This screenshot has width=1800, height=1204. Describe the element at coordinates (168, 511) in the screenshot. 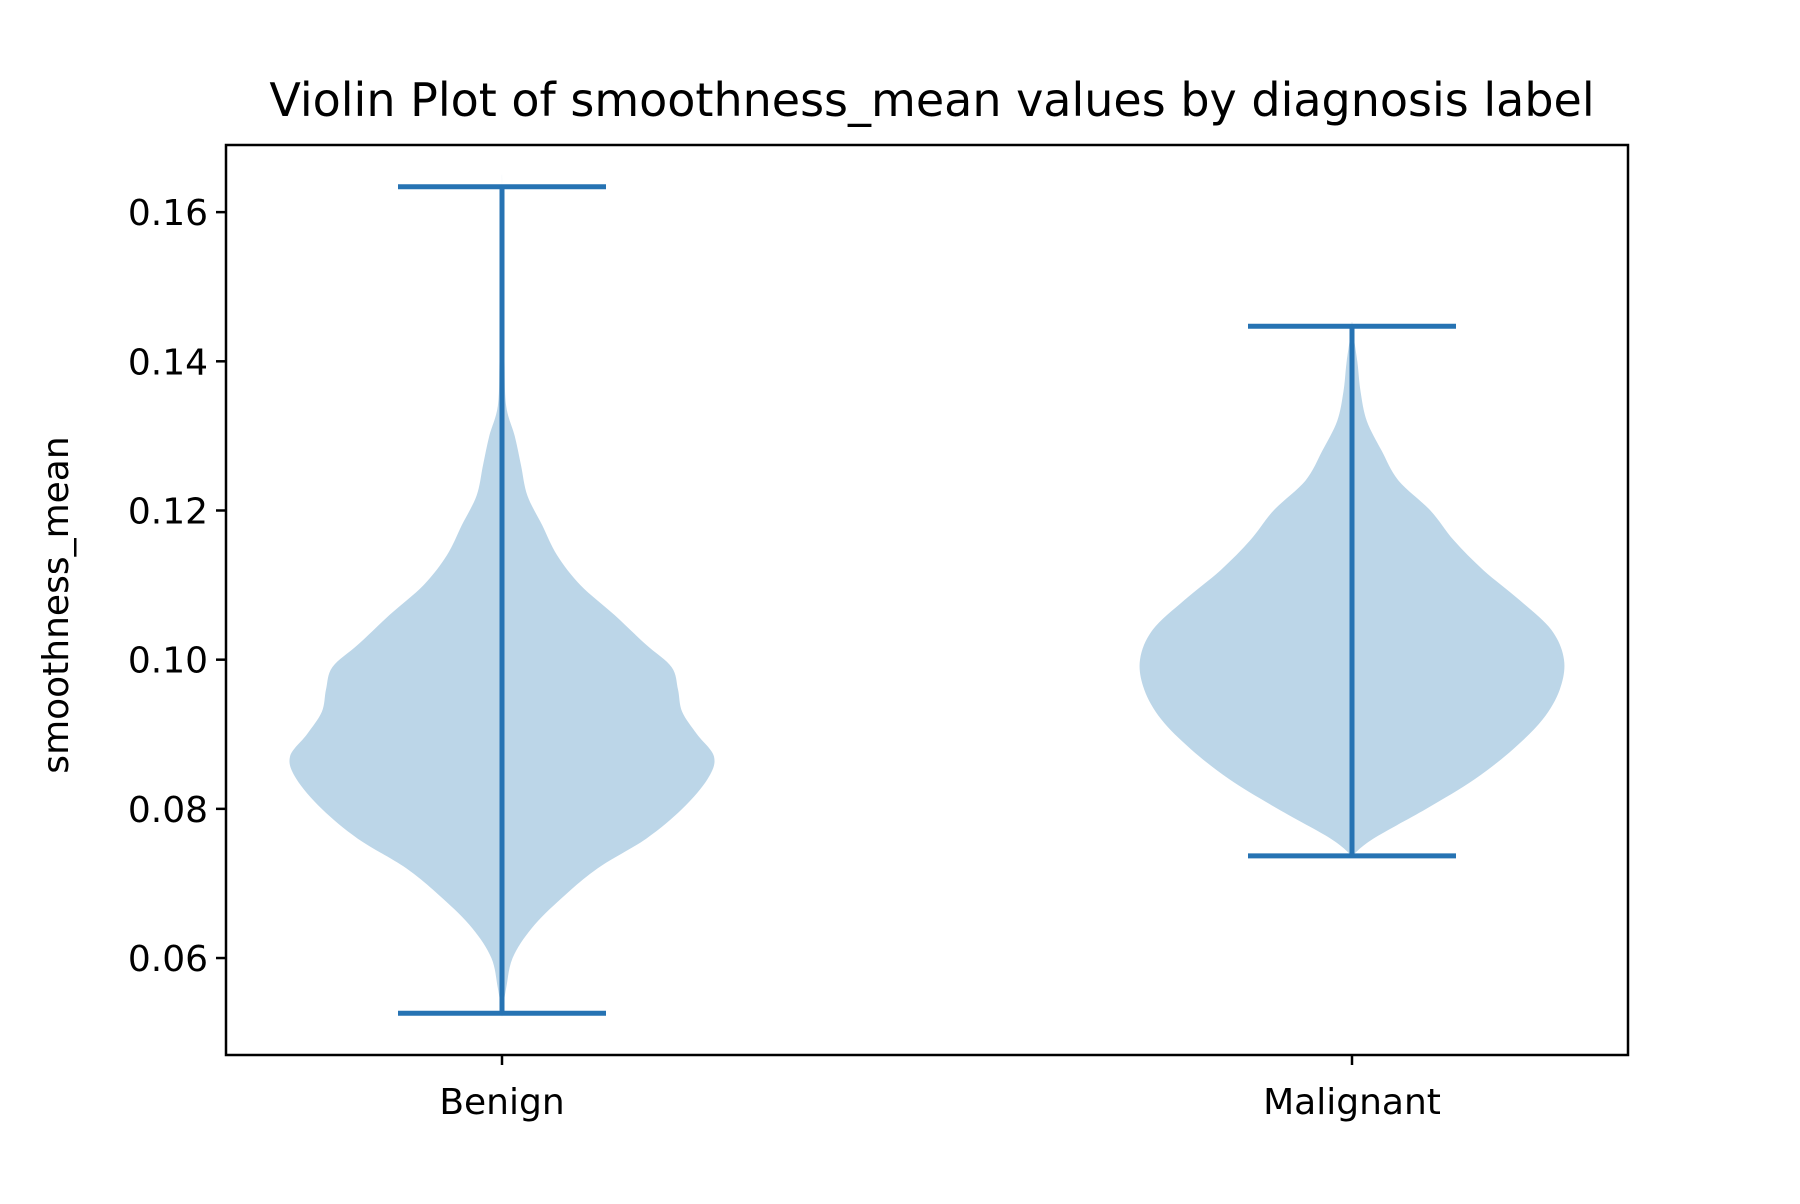

I see `y-tick-label: 0.12` at that location.